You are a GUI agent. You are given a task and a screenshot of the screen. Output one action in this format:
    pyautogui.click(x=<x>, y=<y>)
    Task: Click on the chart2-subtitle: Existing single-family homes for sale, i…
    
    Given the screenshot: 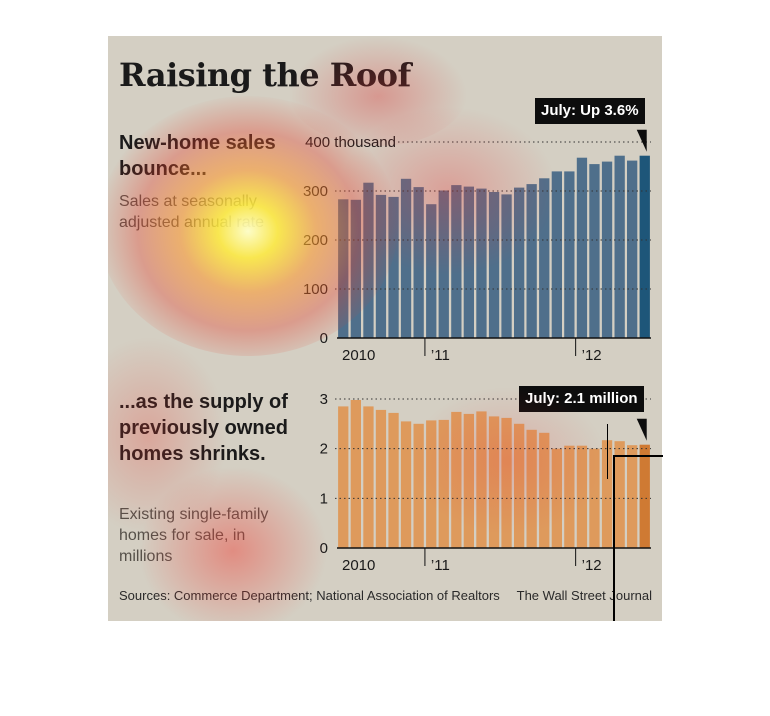 What is the action you would take?
    pyautogui.click(x=194, y=535)
    